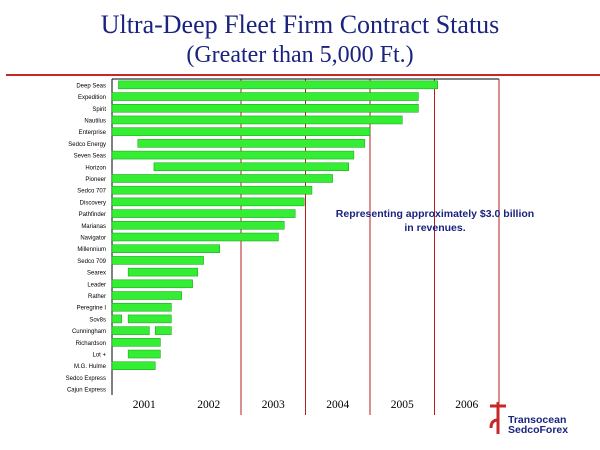 Image resolution: width=600 pixels, height=450 pixels. What do you see at coordinates (90, 367) in the screenshot?
I see `rig-label: M.G. Hulme` at bounding box center [90, 367].